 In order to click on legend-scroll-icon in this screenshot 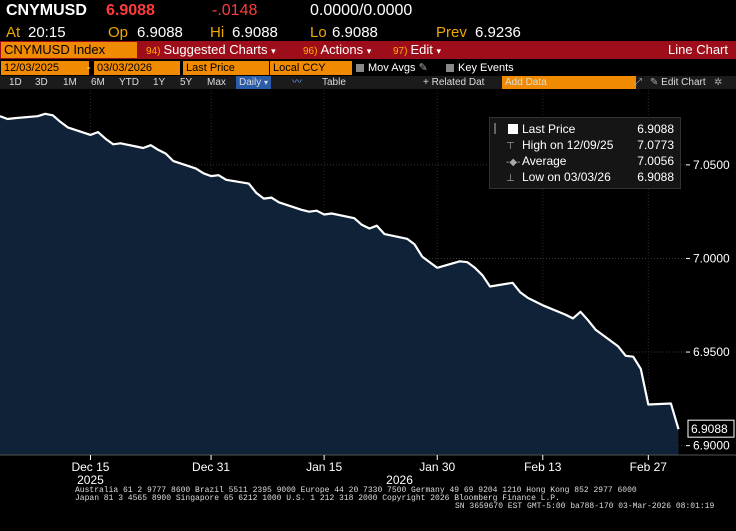, I will do `click(495, 128)`.